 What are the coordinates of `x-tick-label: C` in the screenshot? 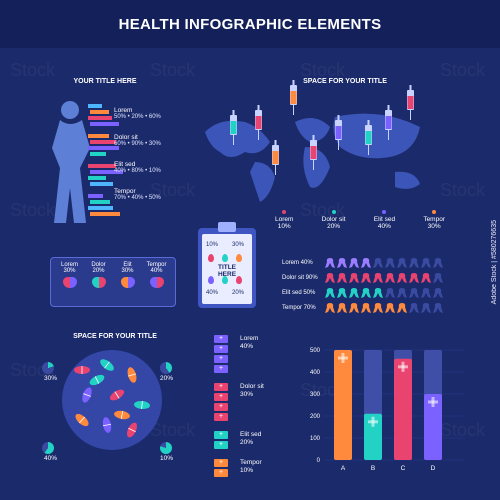 It's located at (403, 468).